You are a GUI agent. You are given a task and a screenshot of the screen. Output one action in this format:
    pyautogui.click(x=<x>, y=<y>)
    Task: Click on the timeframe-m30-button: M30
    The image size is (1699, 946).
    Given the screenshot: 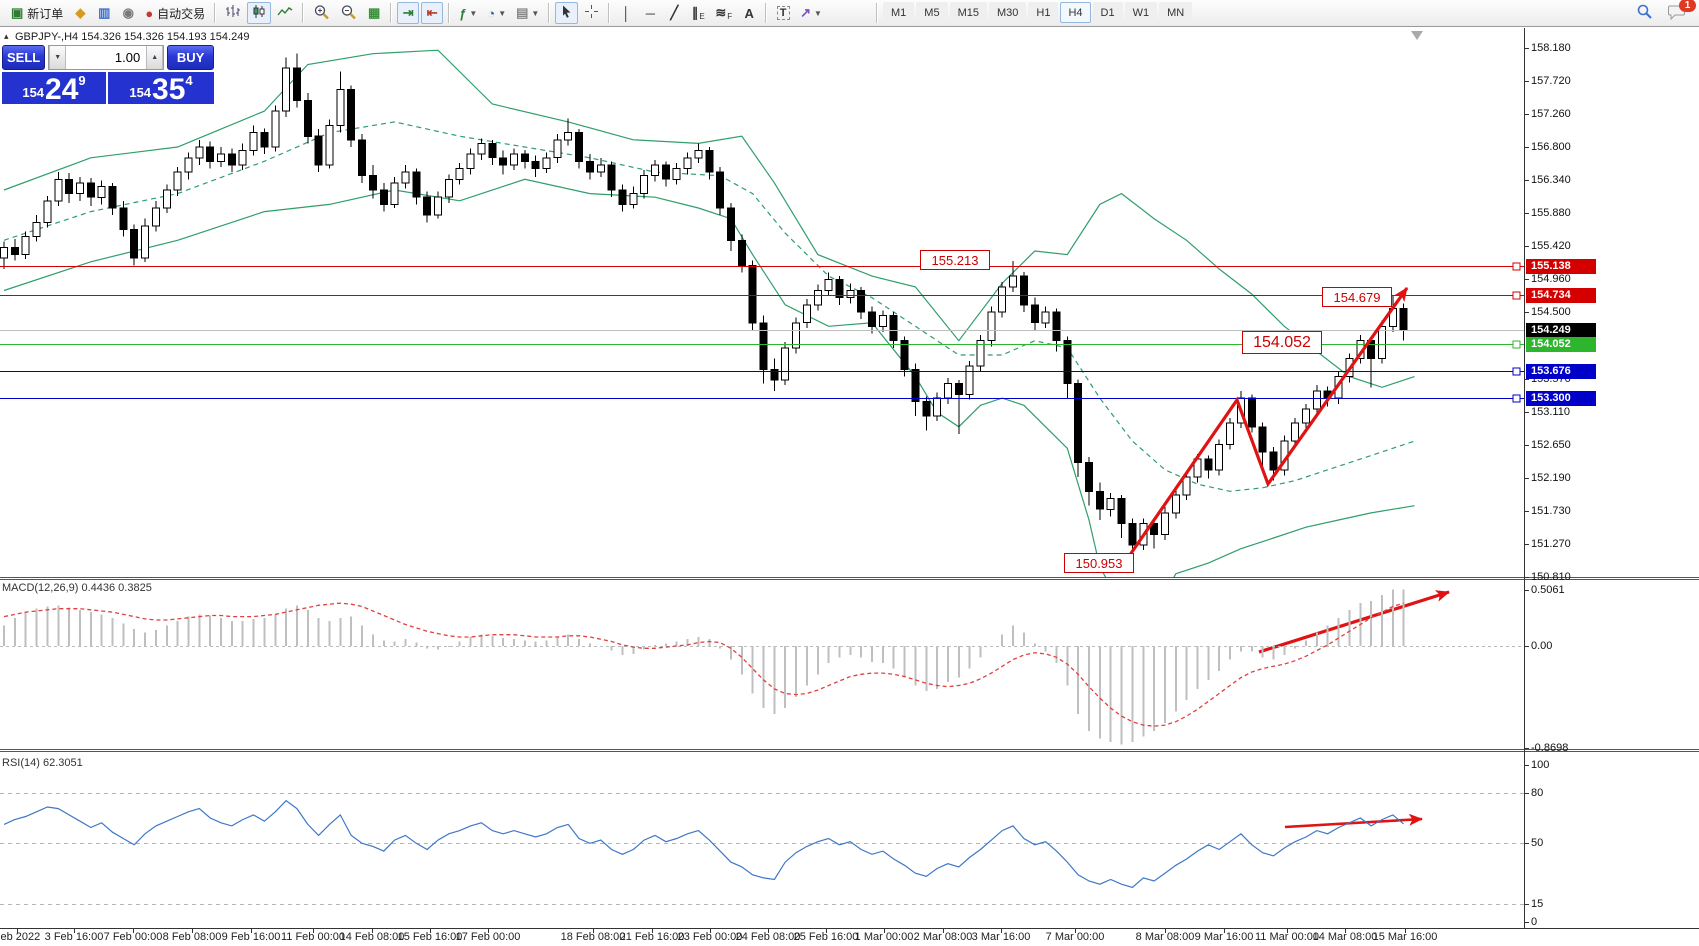 What is the action you would take?
    pyautogui.click(x=1007, y=12)
    